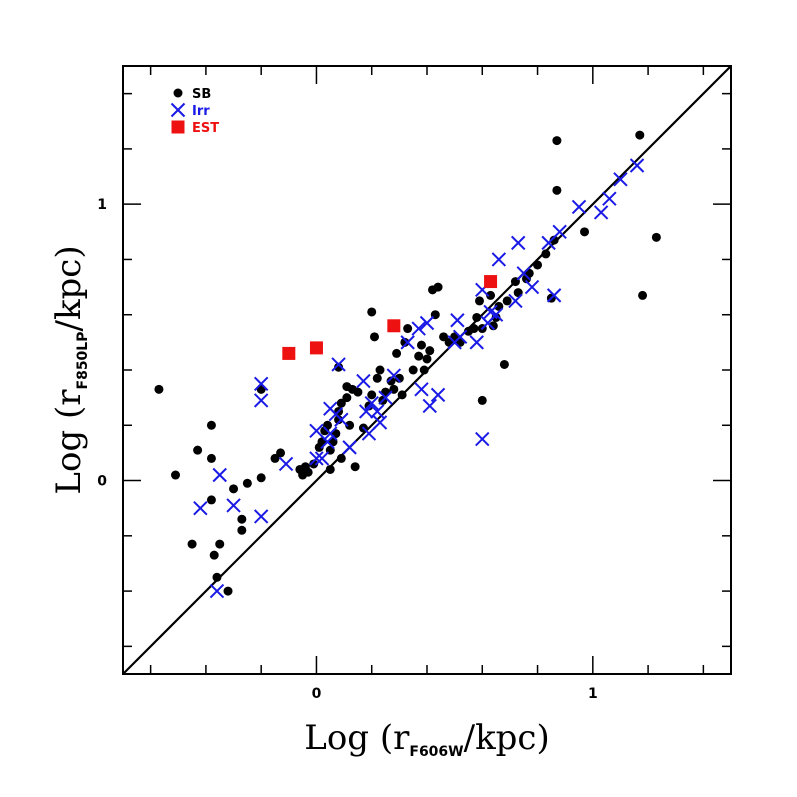 This screenshot has width=797, height=797. What do you see at coordinates (178, 127) in the screenshot?
I see `legend-marker-est` at bounding box center [178, 127].